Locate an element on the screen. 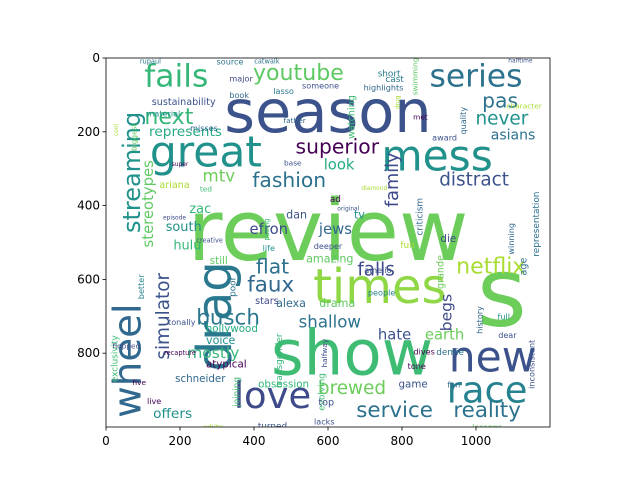 The image size is (640, 480). word-busch: busch is located at coordinates (228, 318).